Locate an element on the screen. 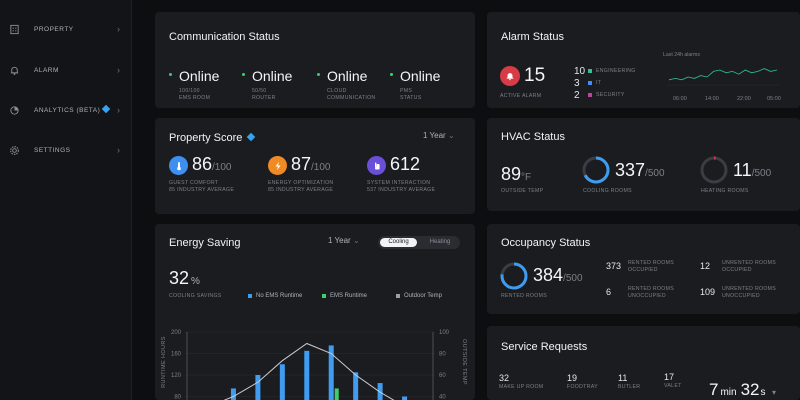 This screenshot has height=400, width=800. legend-no-ems: No EMS Runtime is located at coordinates (275, 296).